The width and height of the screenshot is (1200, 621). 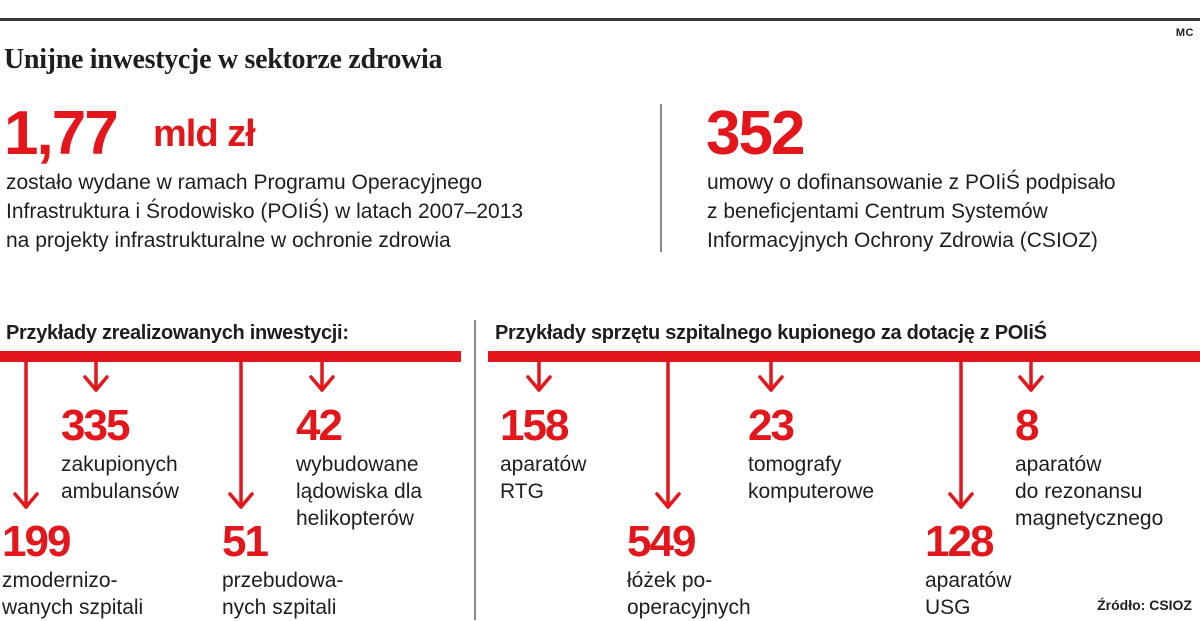 What do you see at coordinates (811, 491) in the screenshot?
I see `stat-label-line: komputerowe` at bounding box center [811, 491].